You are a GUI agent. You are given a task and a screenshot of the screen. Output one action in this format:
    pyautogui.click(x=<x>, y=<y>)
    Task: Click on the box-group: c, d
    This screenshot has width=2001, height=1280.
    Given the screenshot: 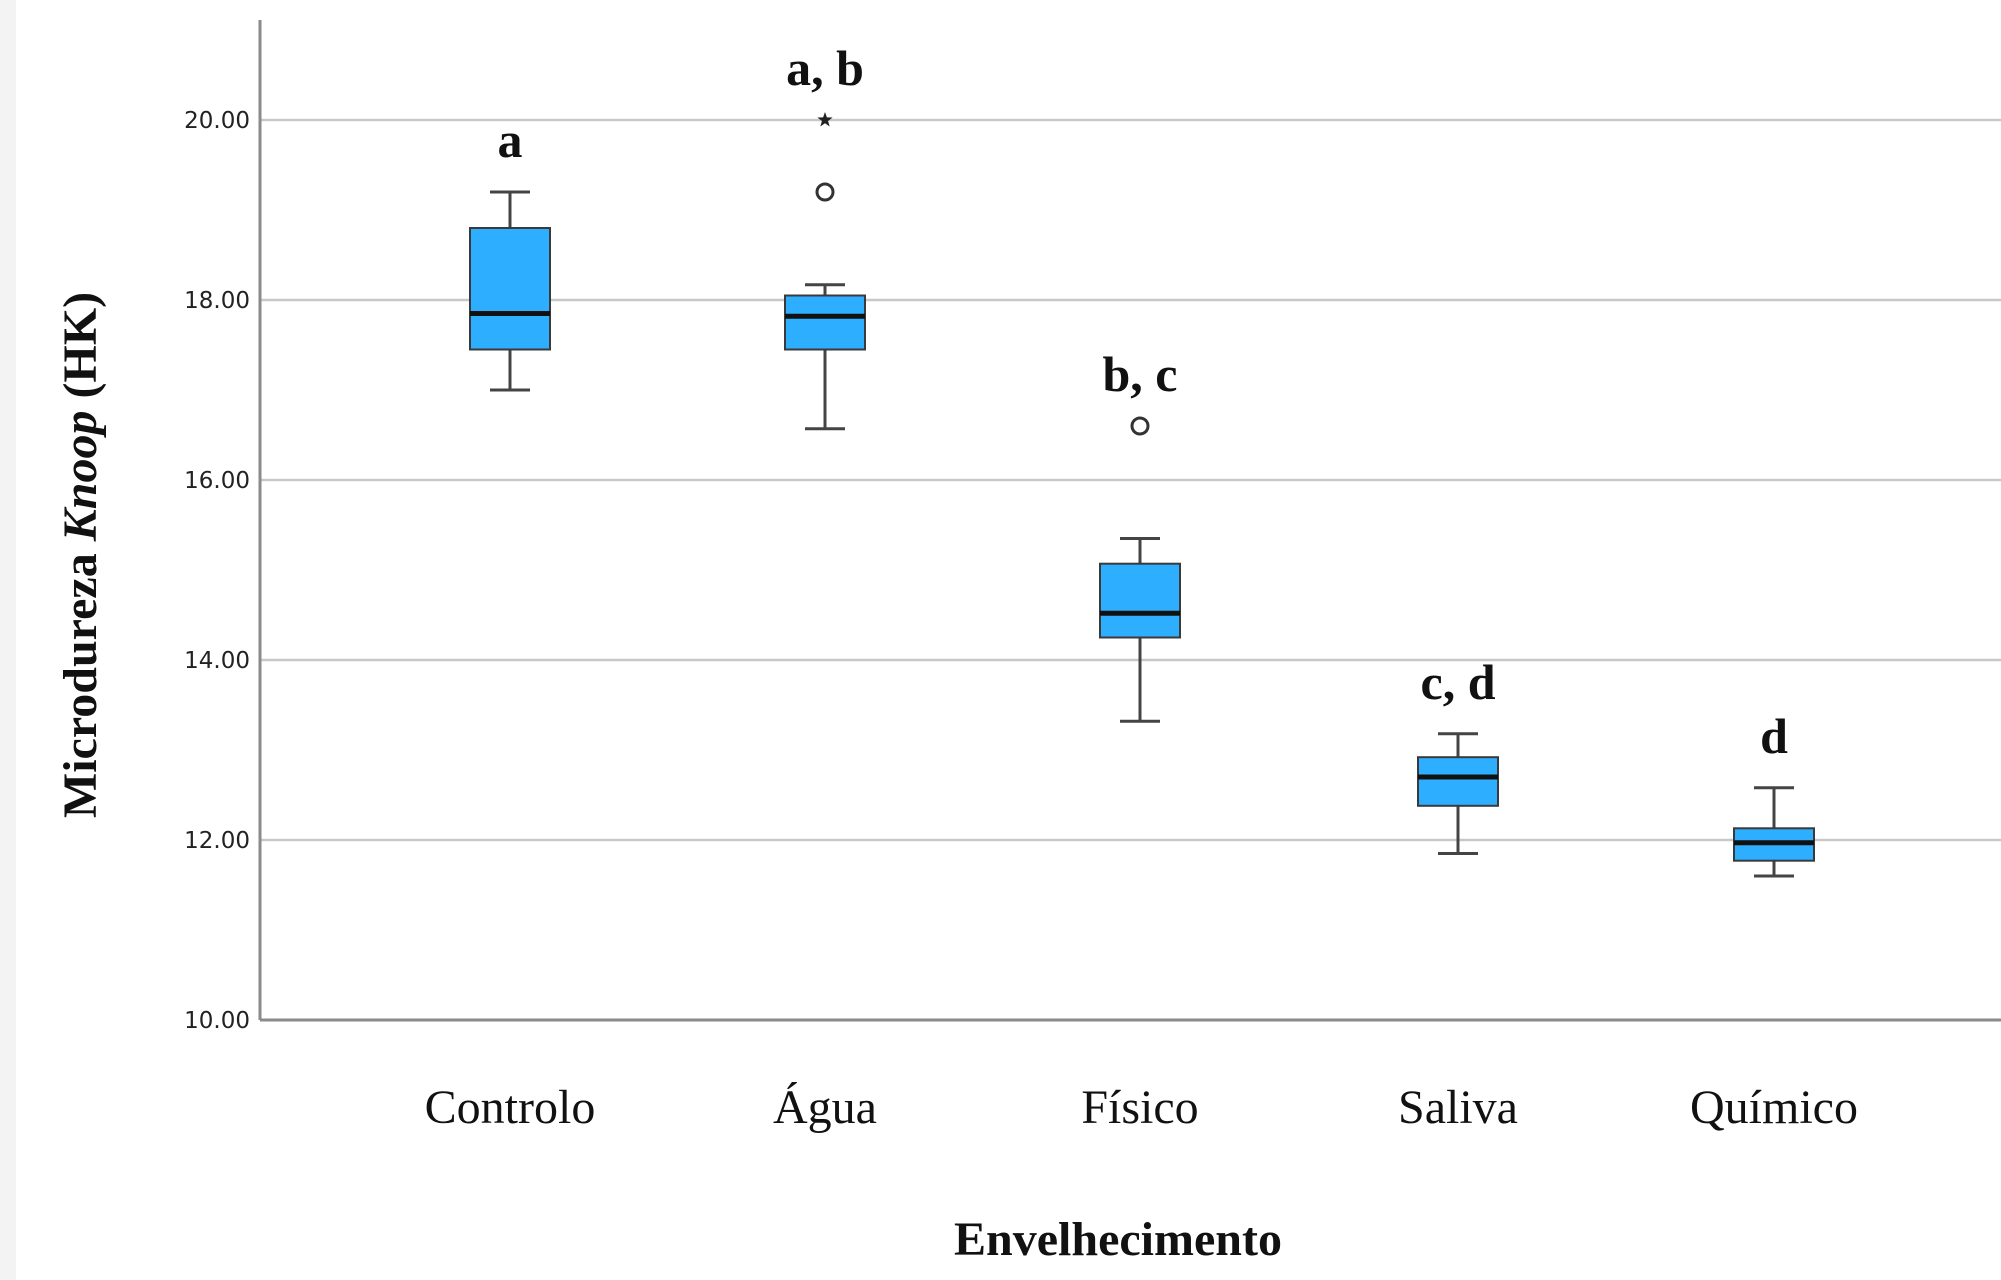 What is the action you would take?
    pyautogui.click(x=1458, y=754)
    